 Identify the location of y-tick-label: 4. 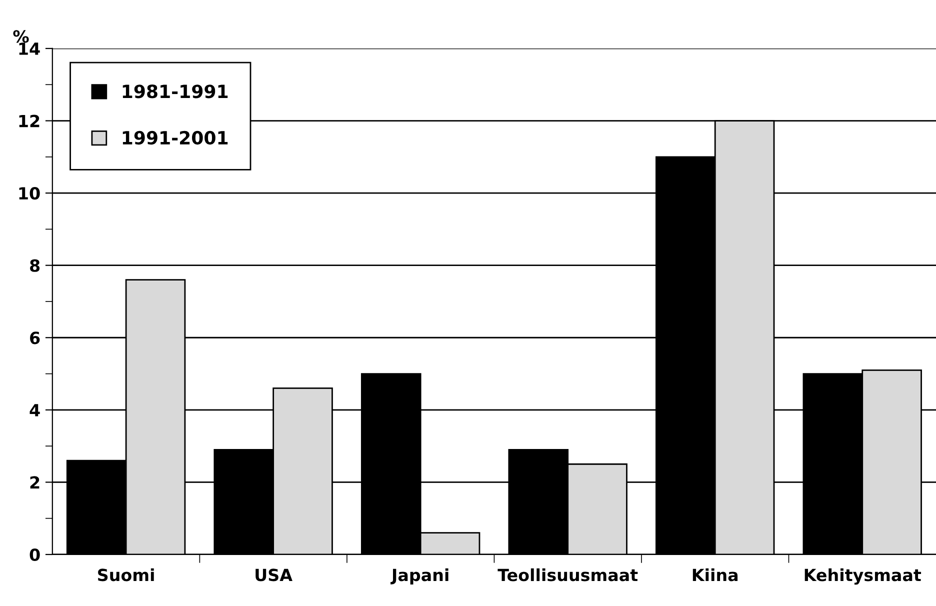
(35, 410).